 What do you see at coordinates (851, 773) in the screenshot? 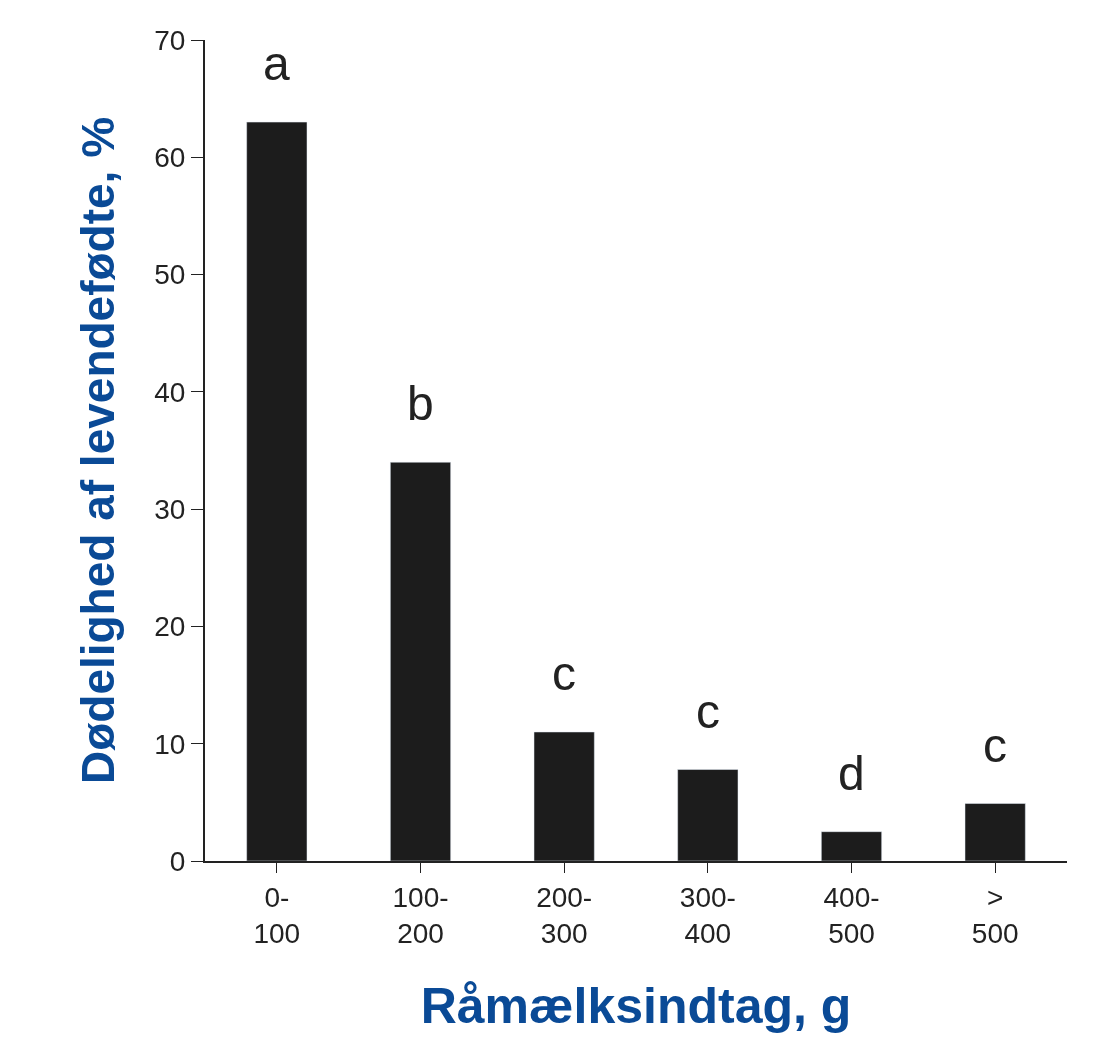
I see `annotation: d` at bounding box center [851, 773].